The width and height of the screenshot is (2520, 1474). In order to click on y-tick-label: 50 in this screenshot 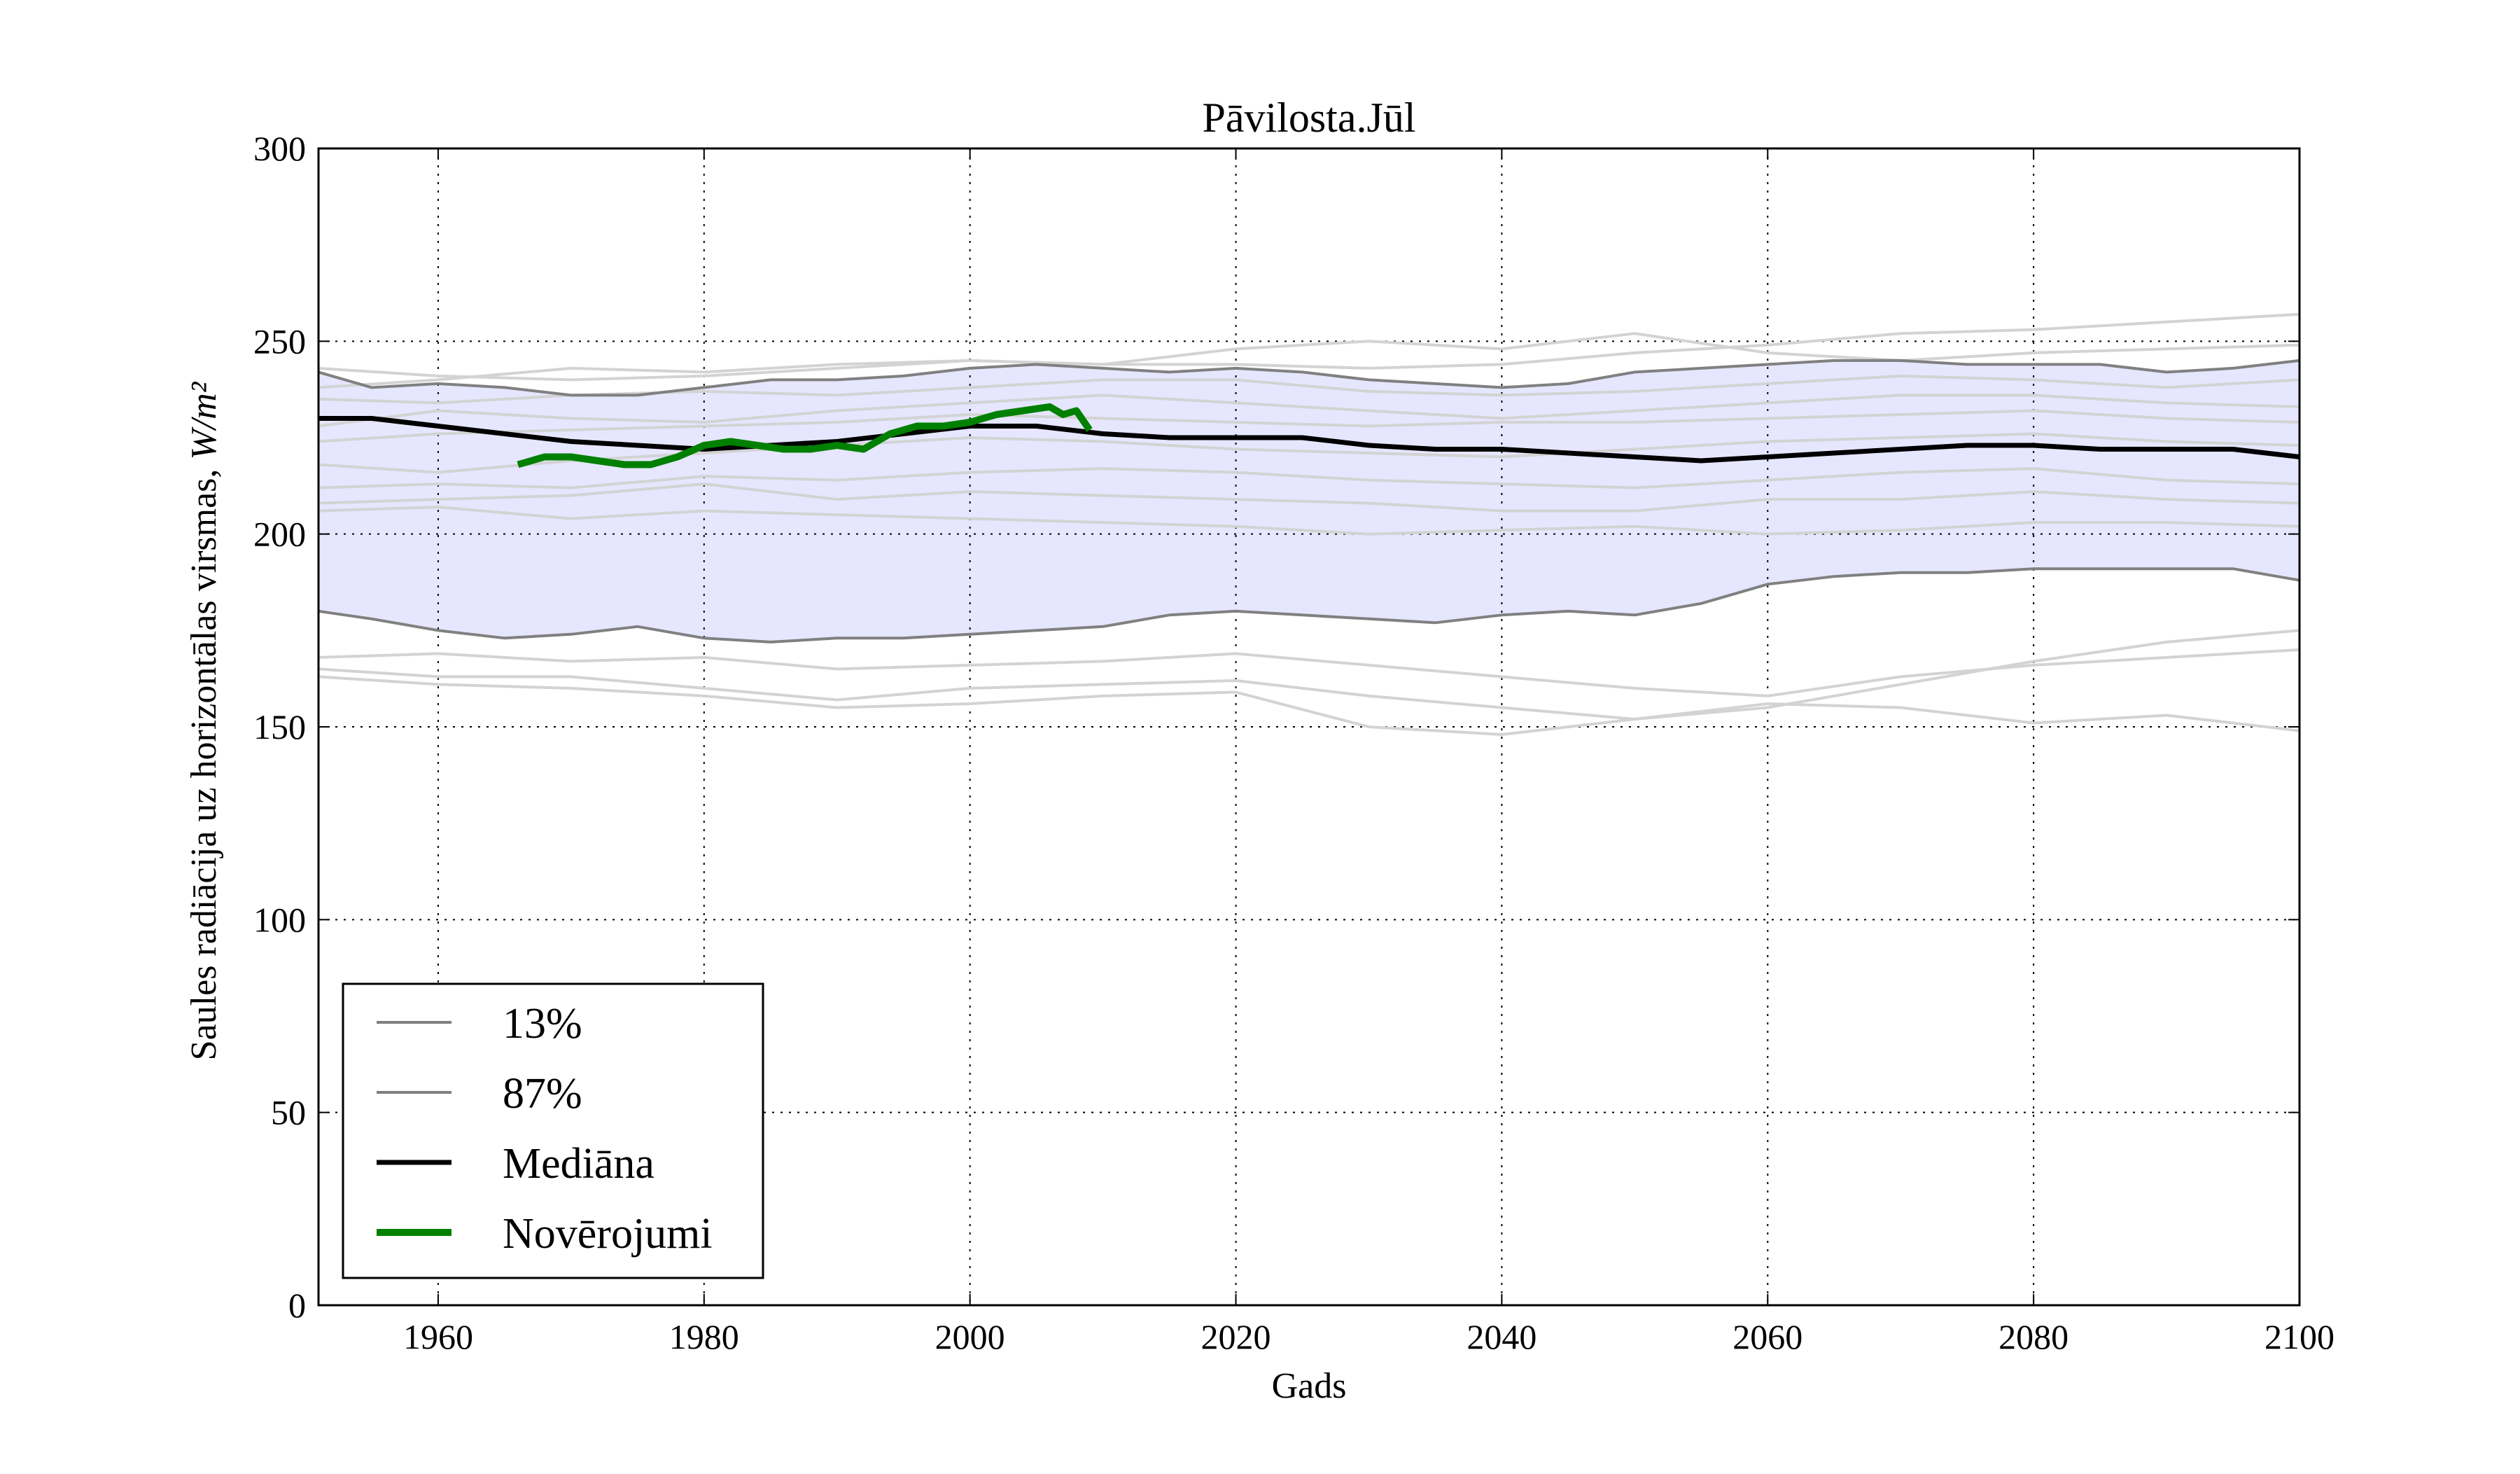, I will do `click(288, 1112)`.